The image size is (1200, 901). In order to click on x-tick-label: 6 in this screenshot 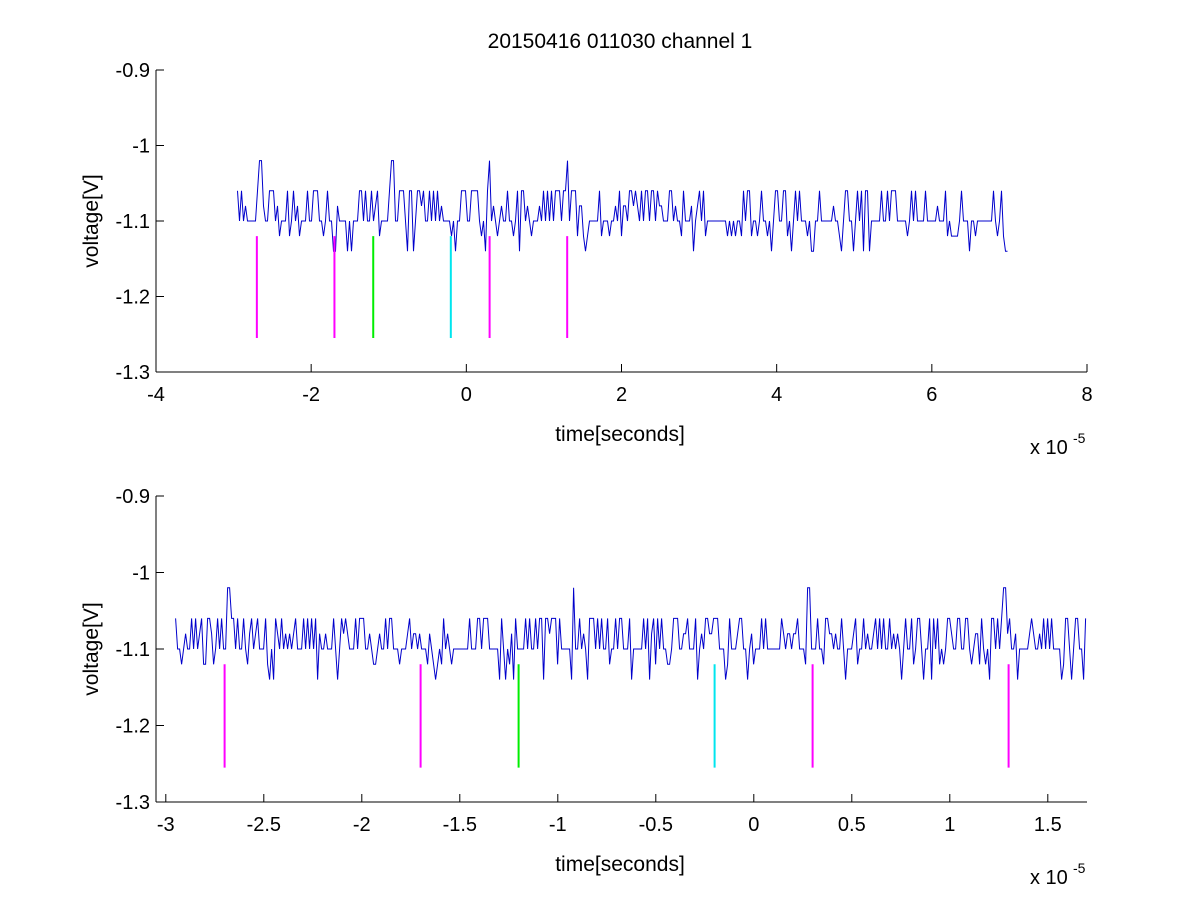, I will do `click(931, 395)`.